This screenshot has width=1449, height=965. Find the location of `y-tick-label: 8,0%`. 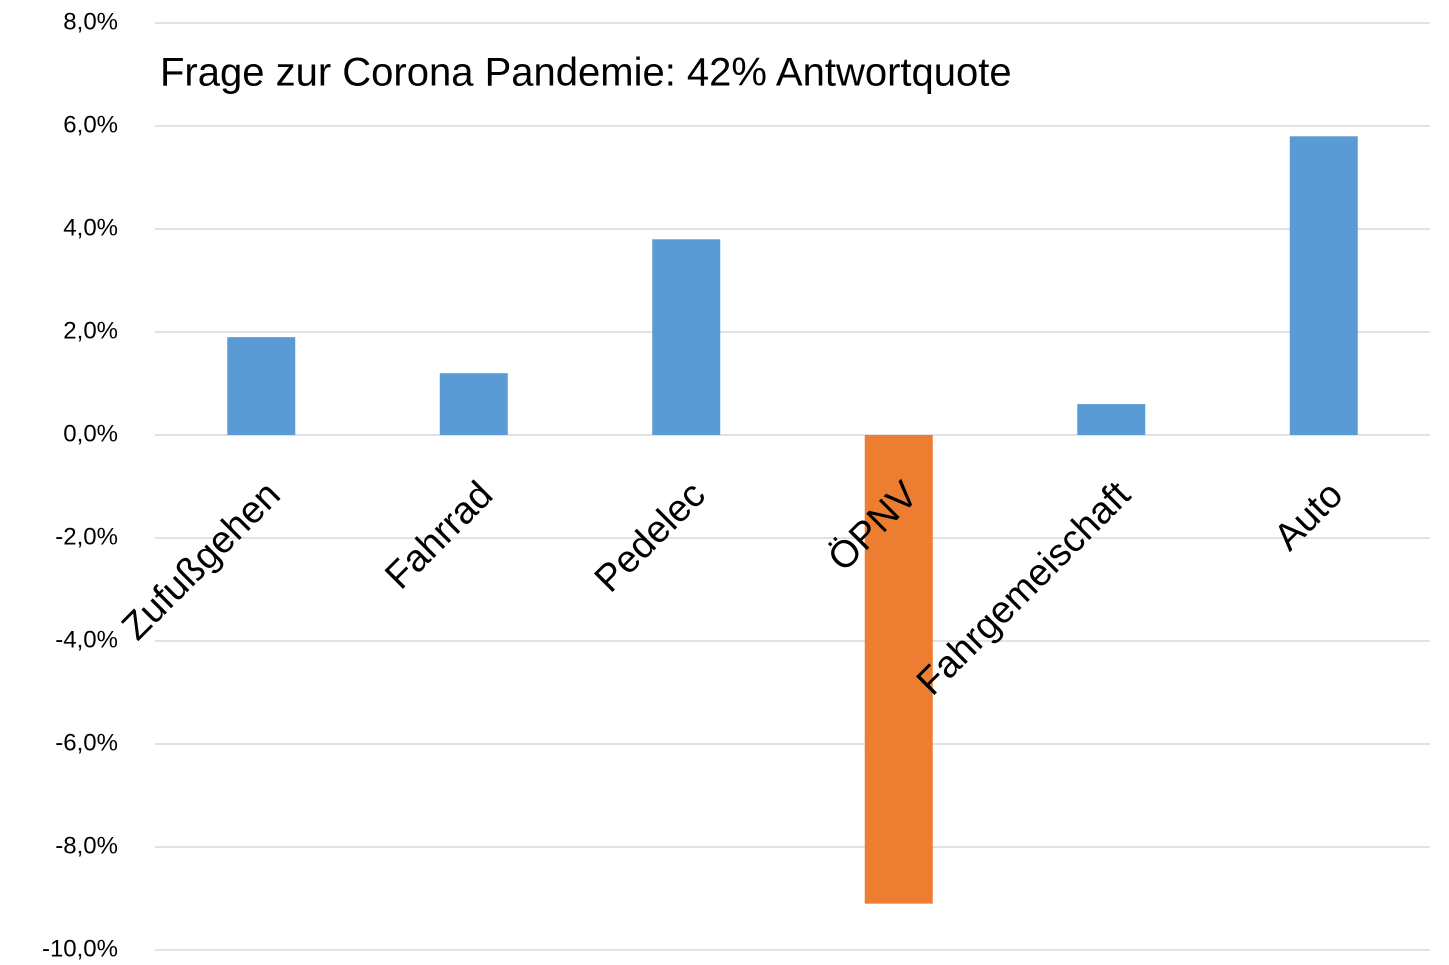

y-tick-label: 8,0% is located at coordinates (90, 21).